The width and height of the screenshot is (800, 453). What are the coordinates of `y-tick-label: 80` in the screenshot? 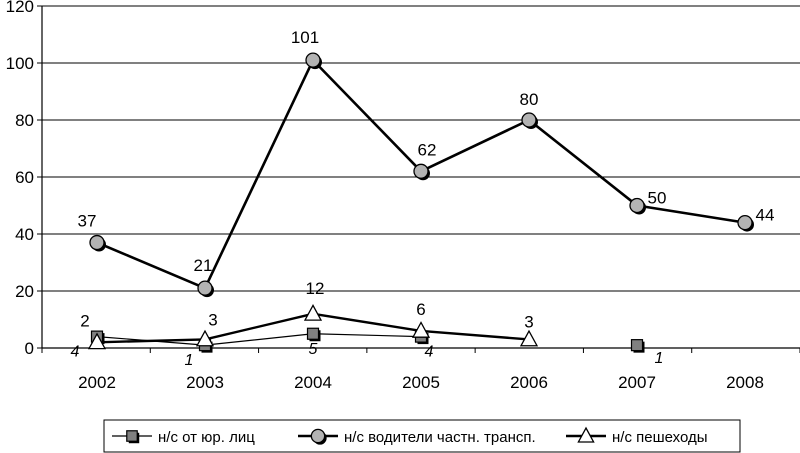 It's located at (24, 120).